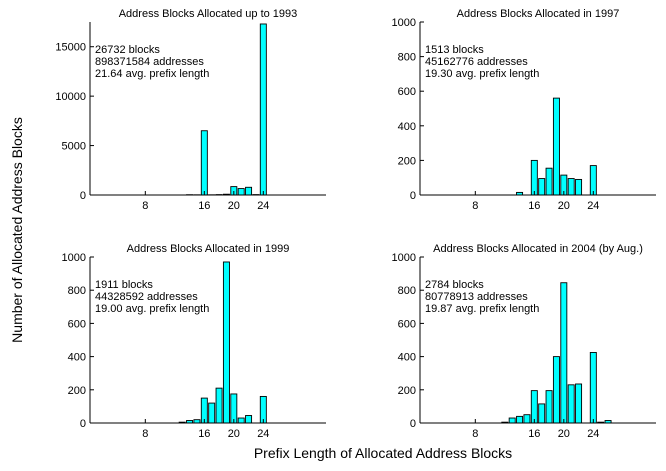  I want to click on y-tick-label: 10000, so click(70, 97).